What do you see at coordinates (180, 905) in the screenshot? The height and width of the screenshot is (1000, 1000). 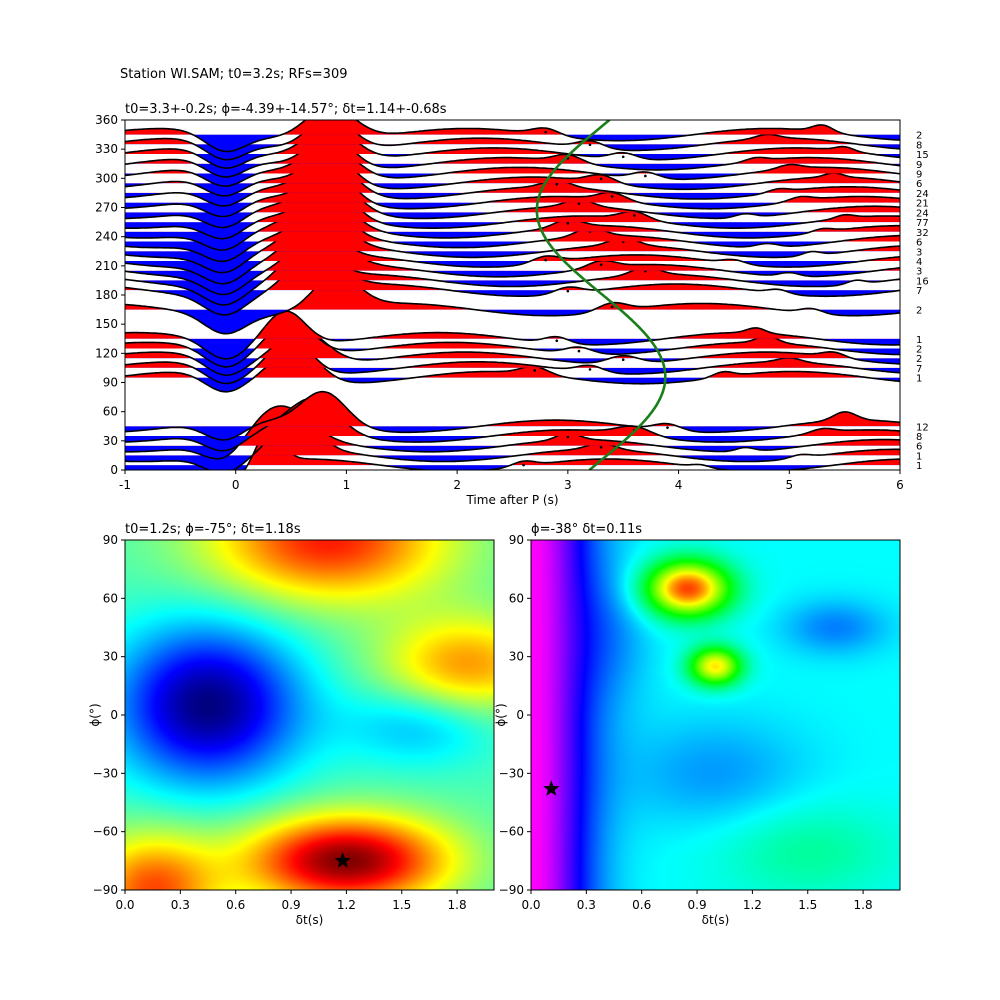 I see `x-tick-label: 0.3` at bounding box center [180, 905].